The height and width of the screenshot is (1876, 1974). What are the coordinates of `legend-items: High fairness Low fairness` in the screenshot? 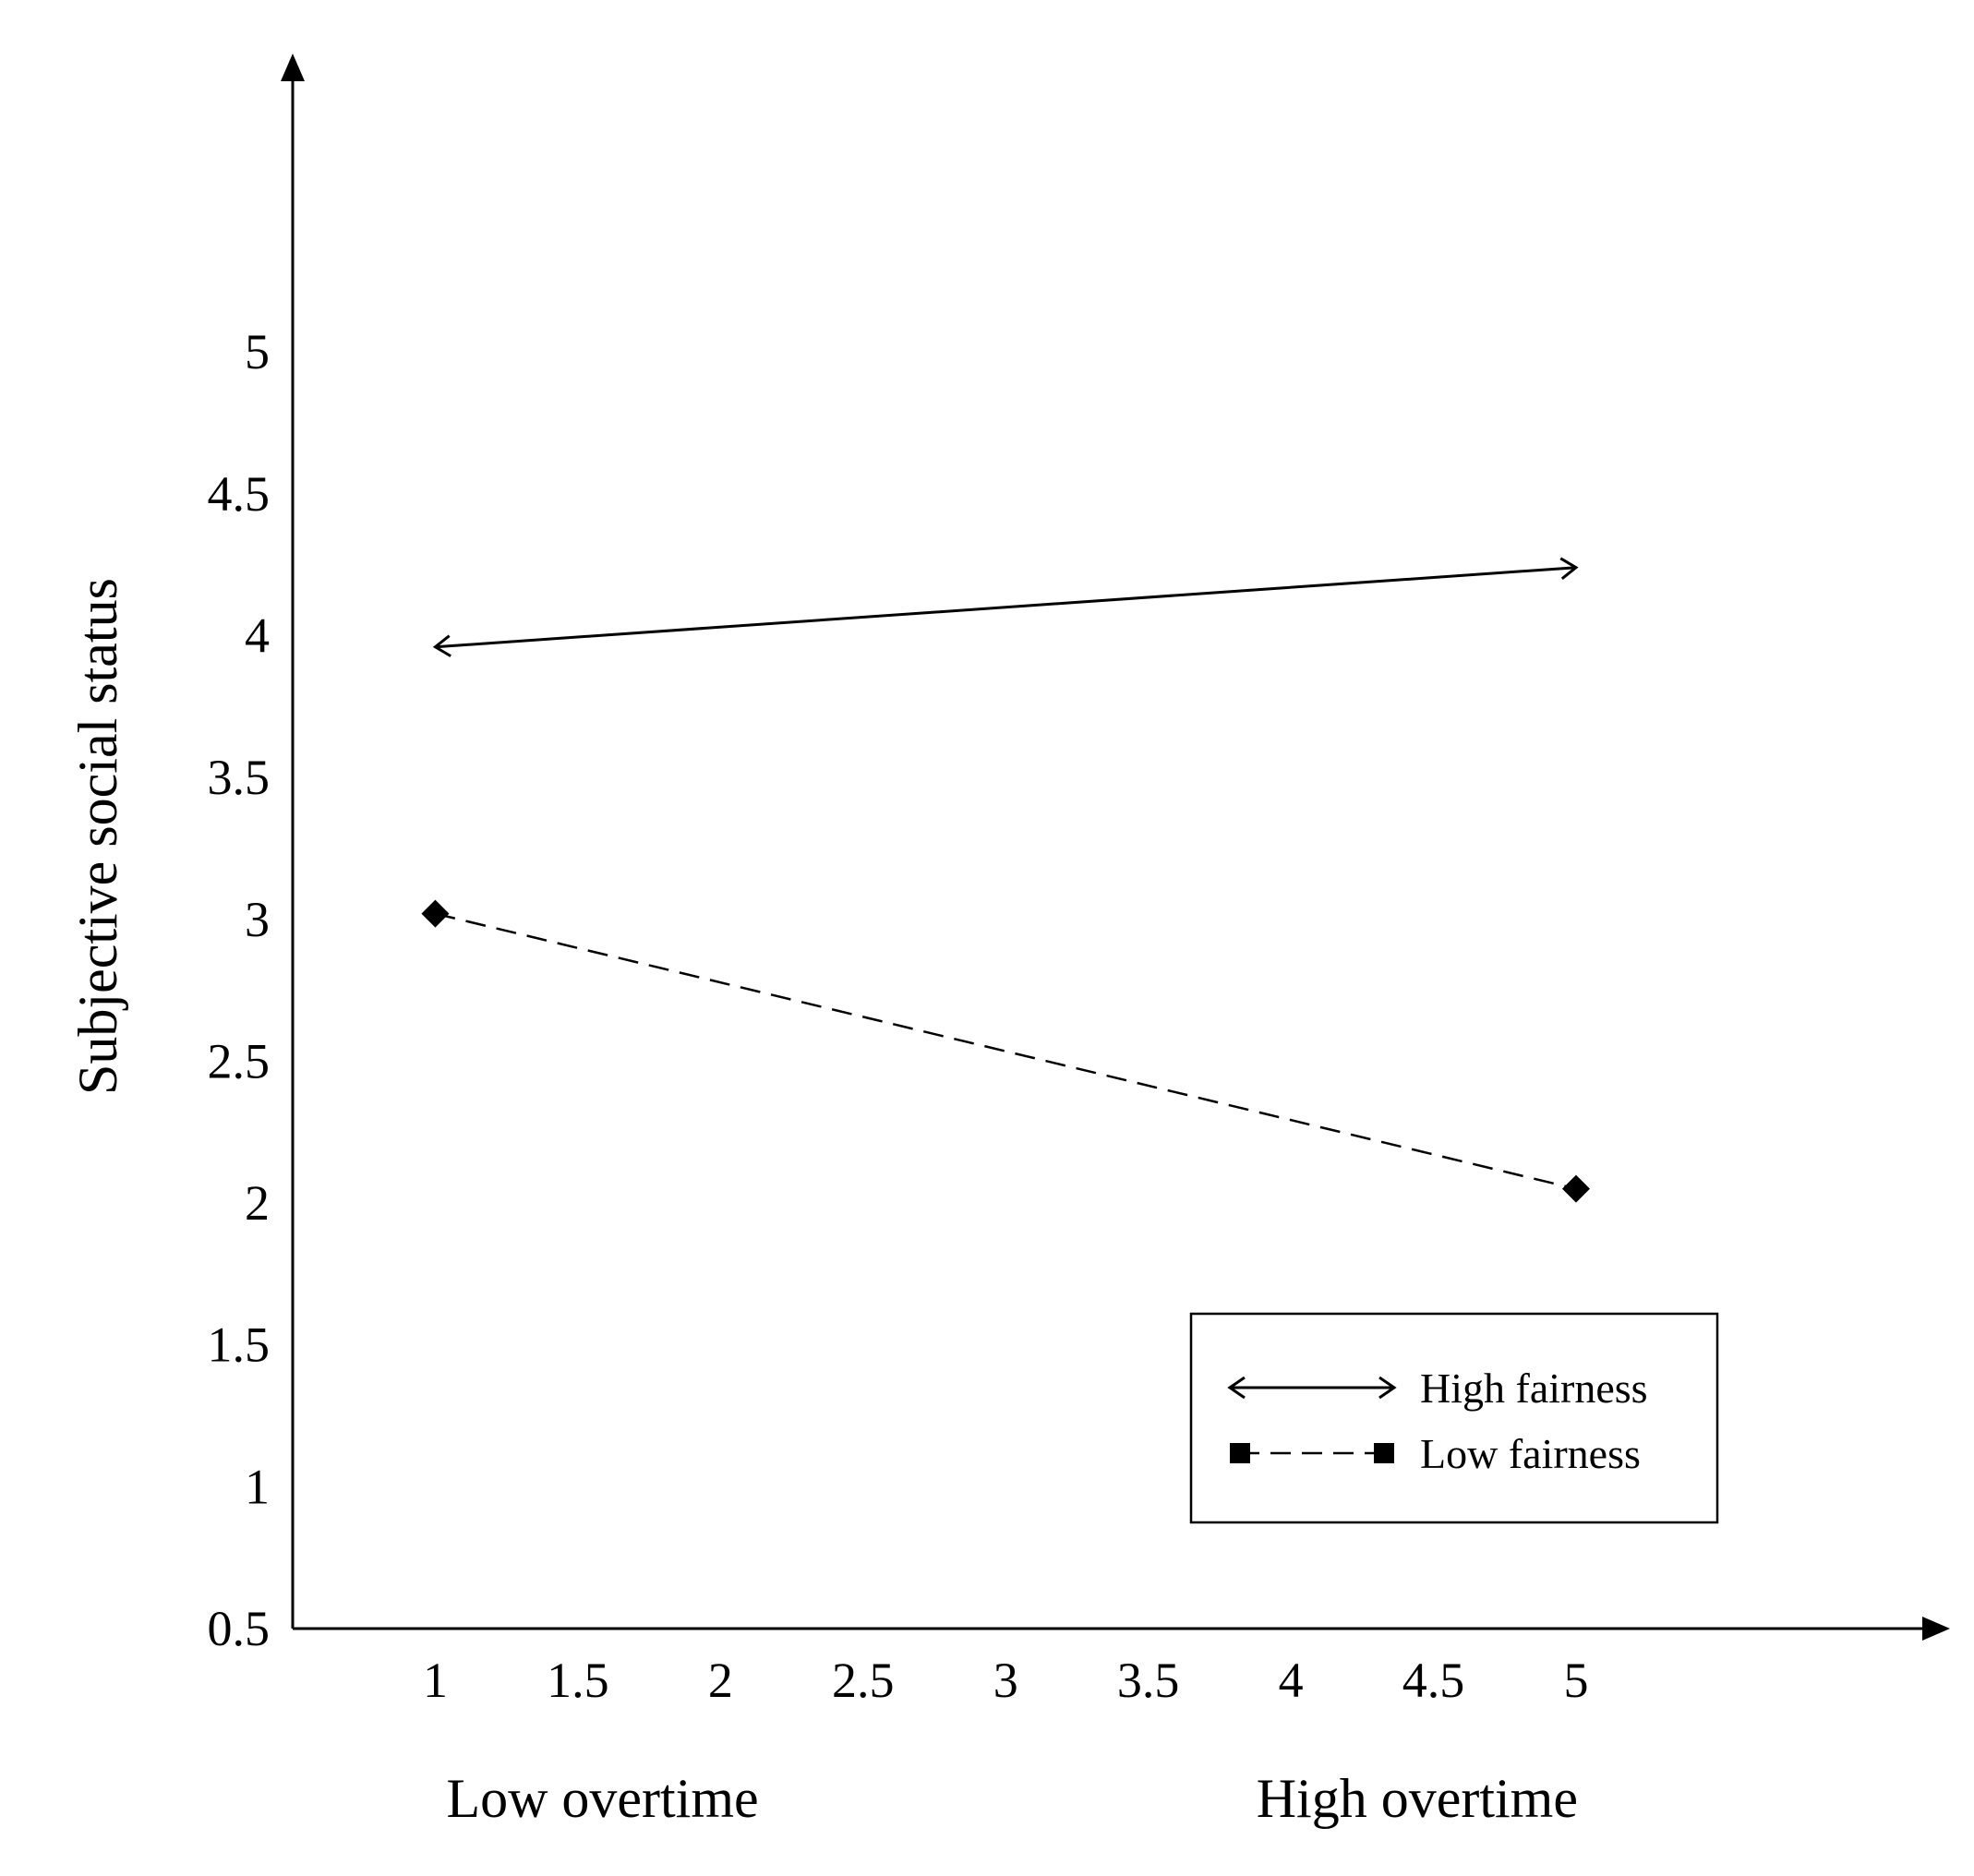 It's located at (1437, 1421).